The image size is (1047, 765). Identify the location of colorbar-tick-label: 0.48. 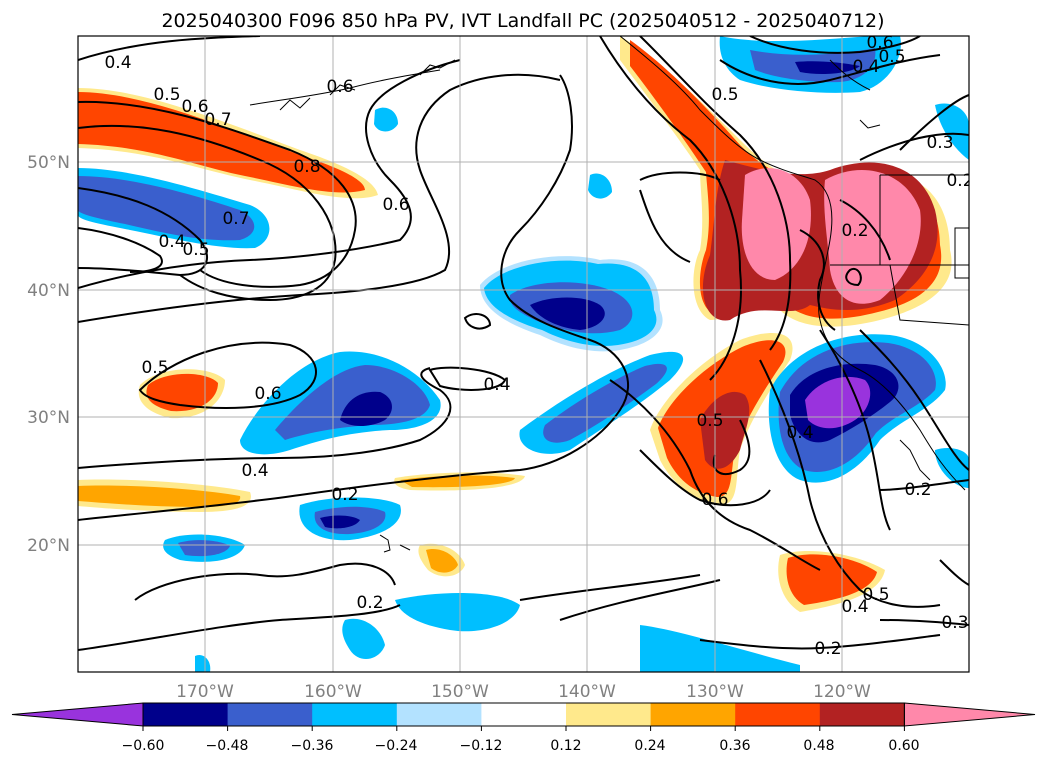
(818, 746).